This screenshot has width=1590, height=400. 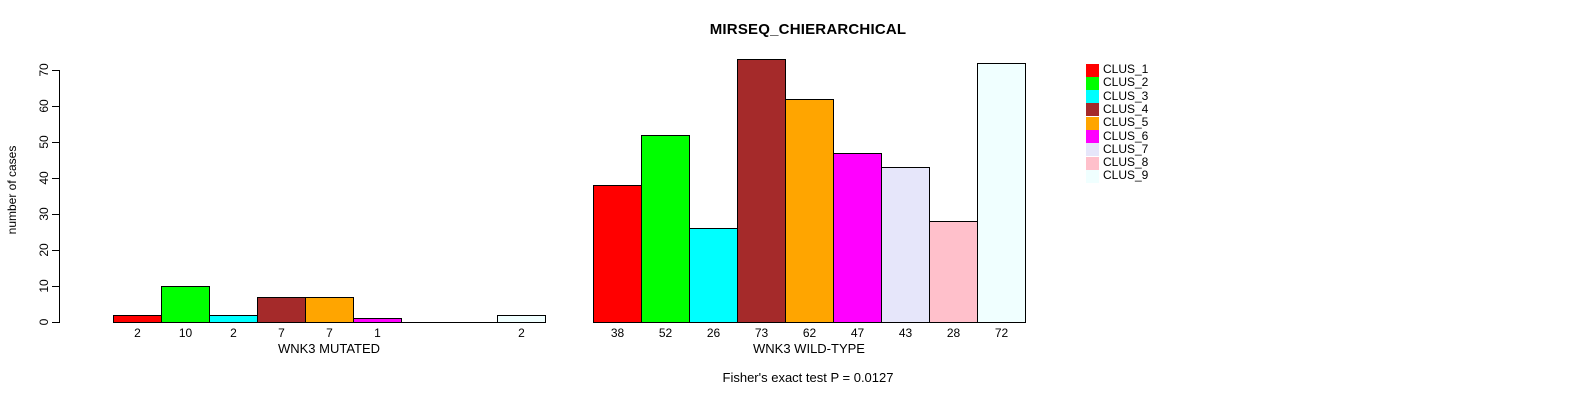 I want to click on legend-label: CLUS_8, so click(x=1126, y=162).